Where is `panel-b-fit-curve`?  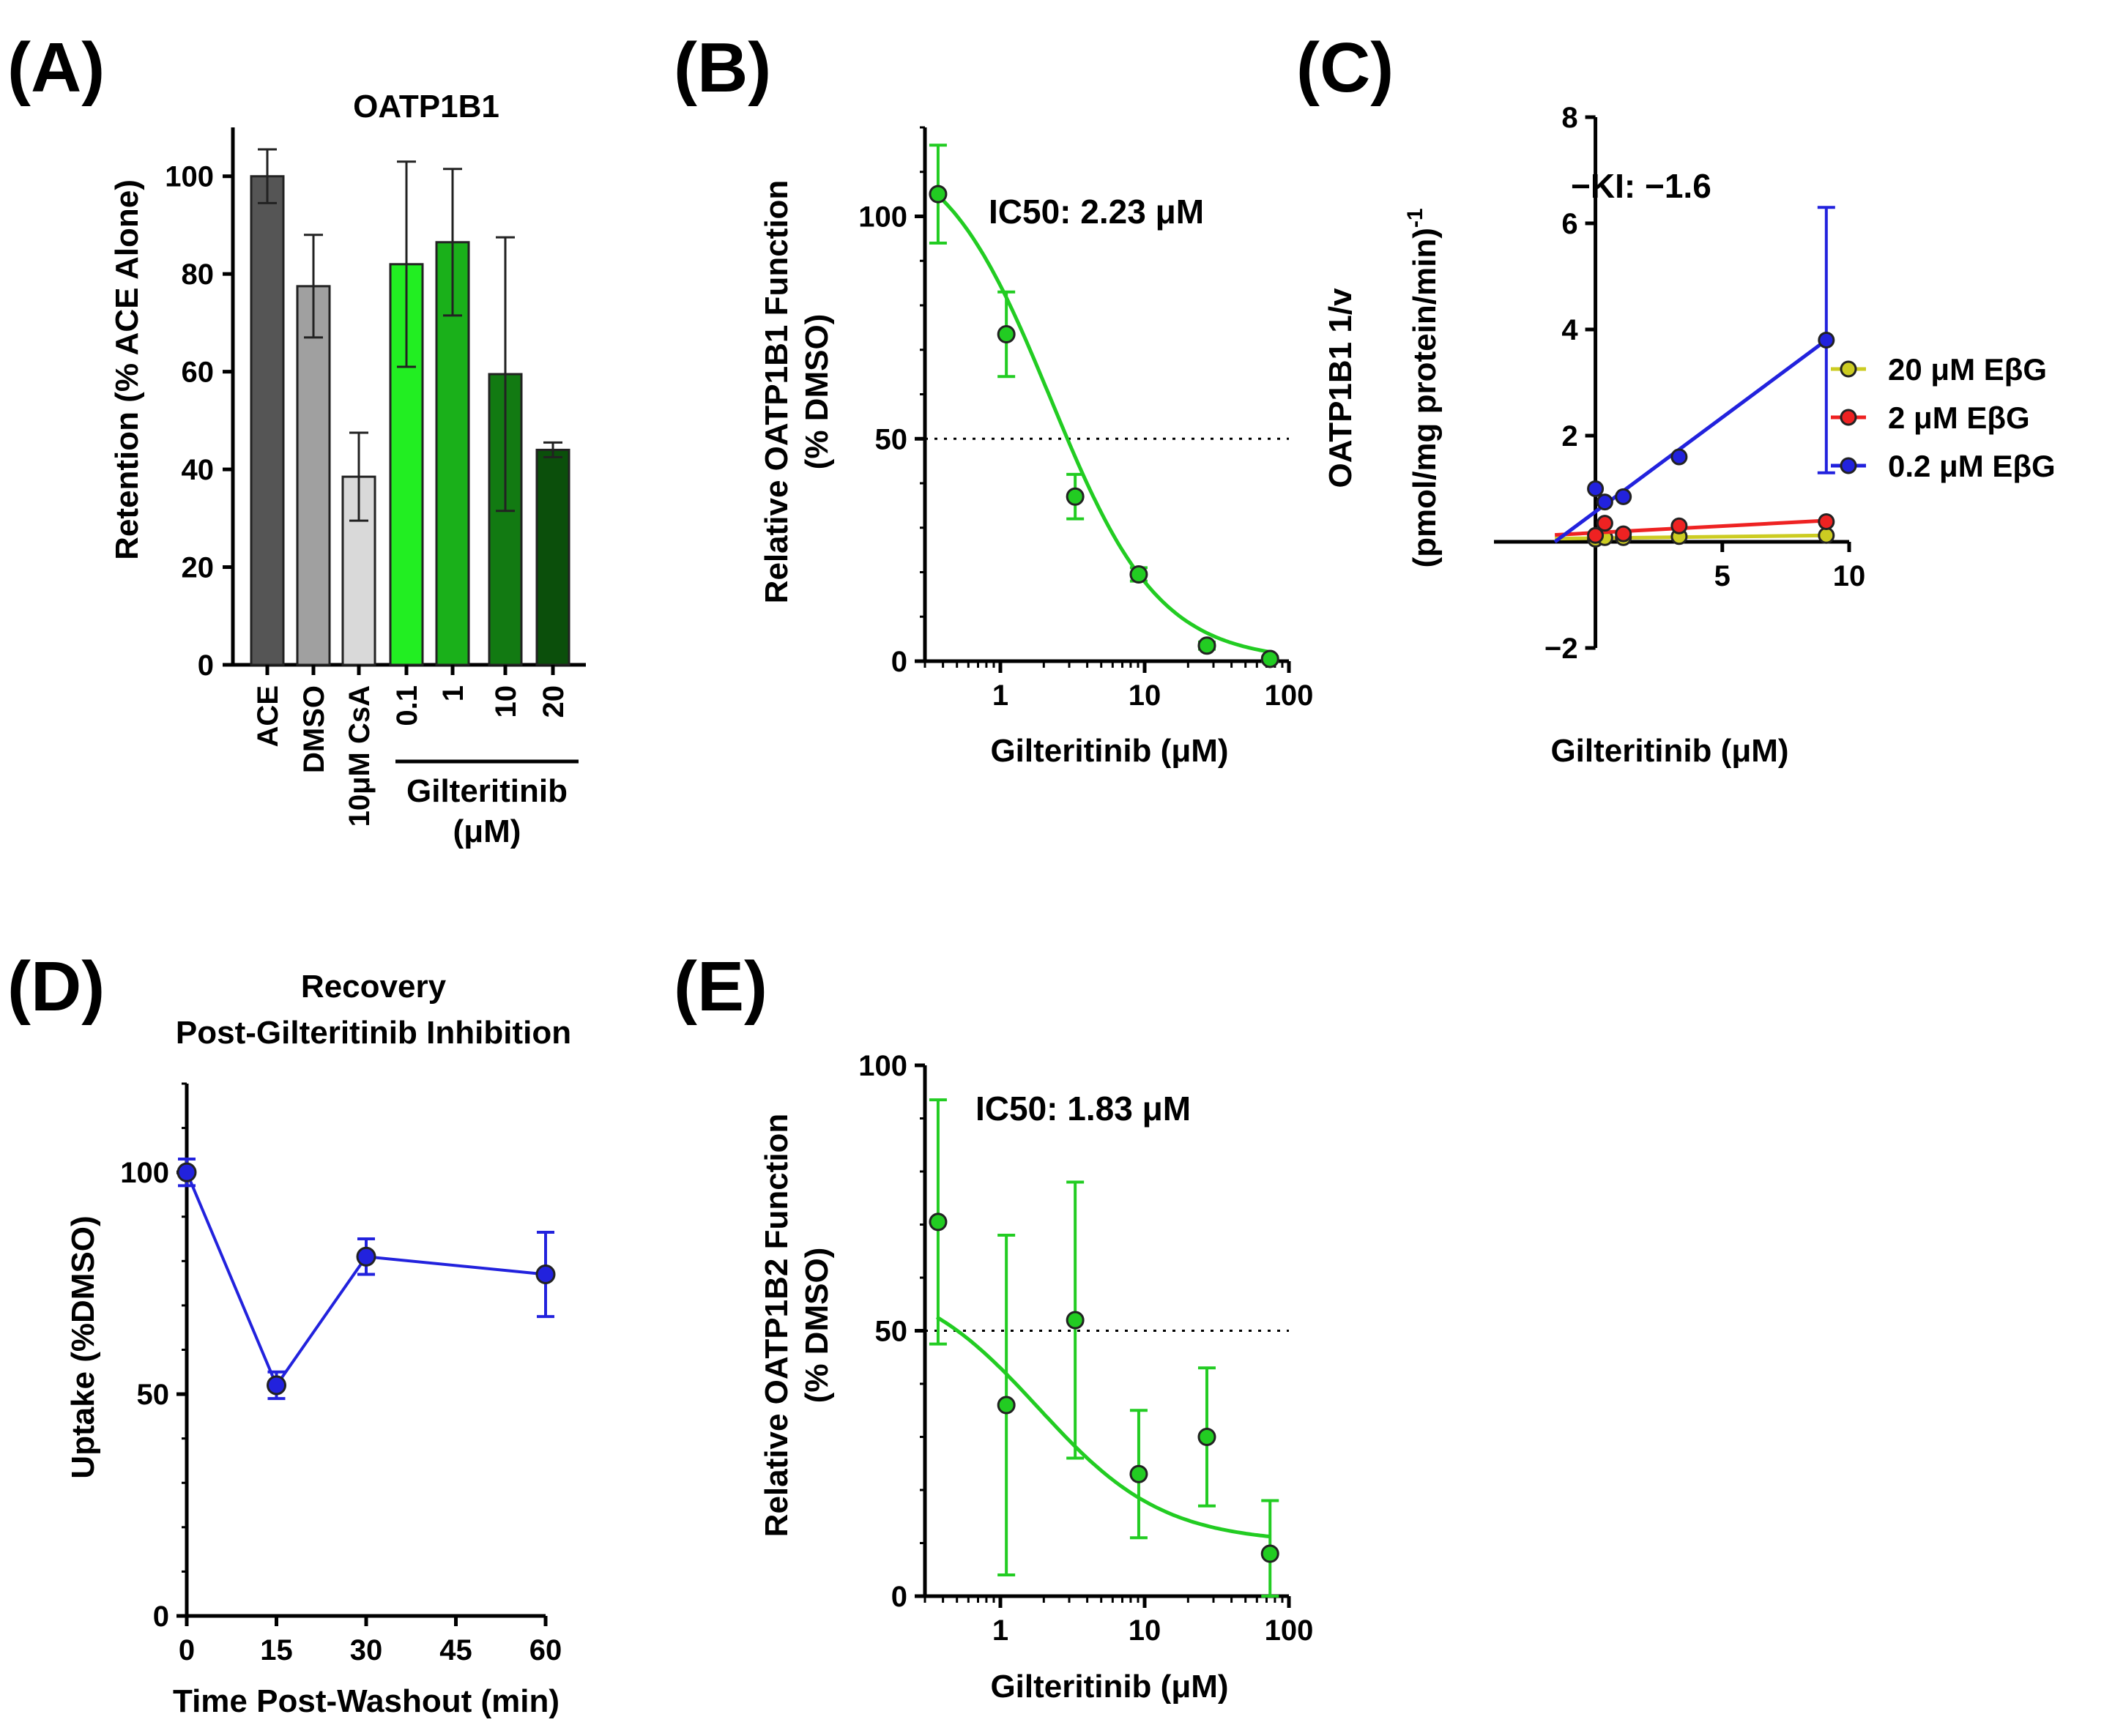 panel-b-fit-curve is located at coordinates (1103, 424).